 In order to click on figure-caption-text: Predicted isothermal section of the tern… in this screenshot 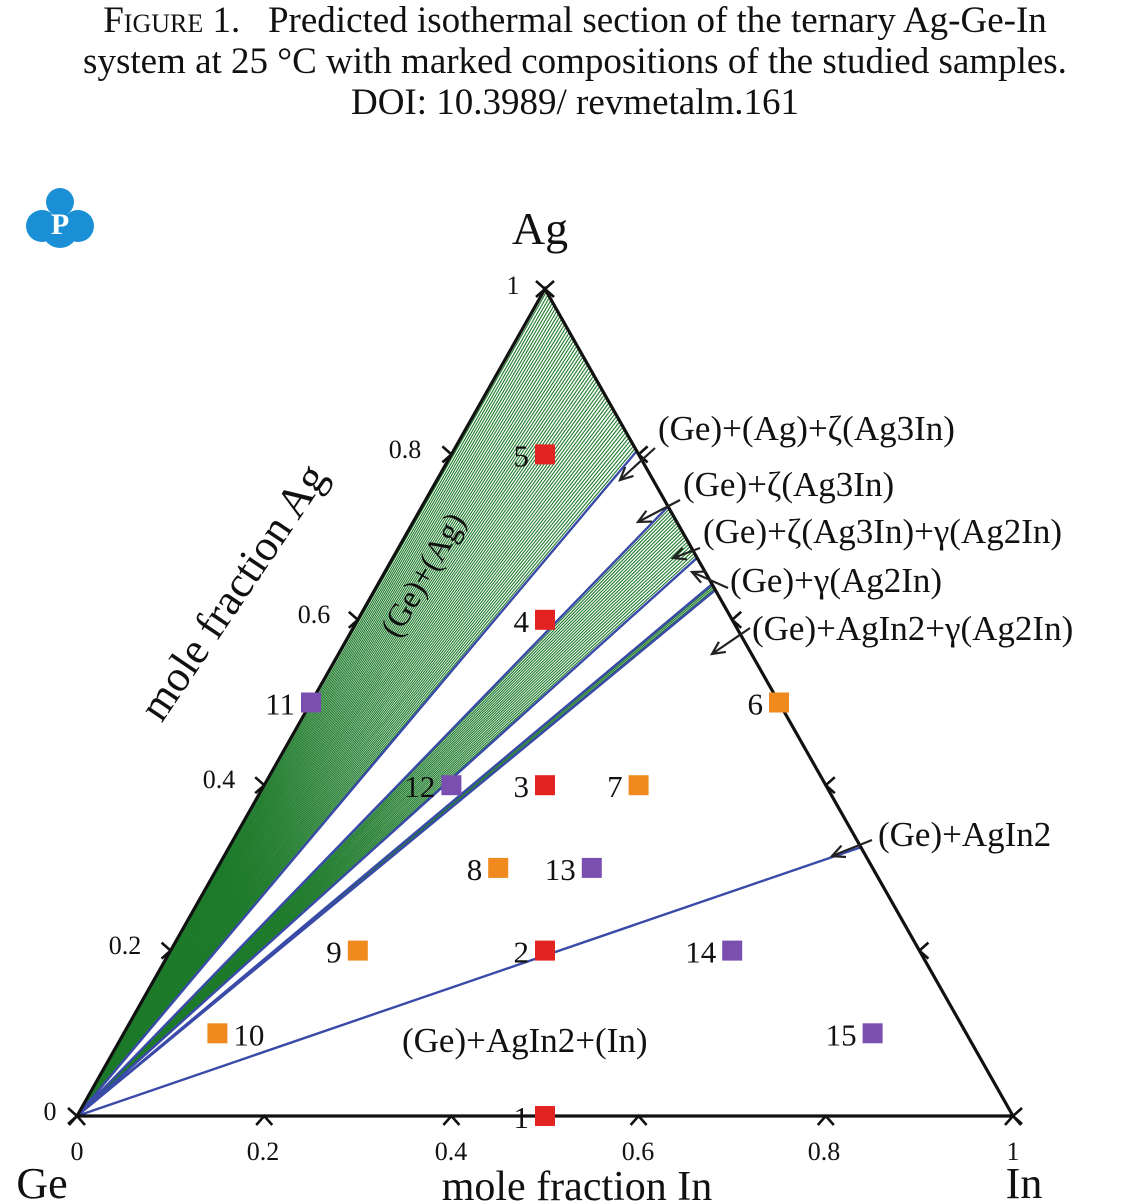, I will do `click(575, 61)`.